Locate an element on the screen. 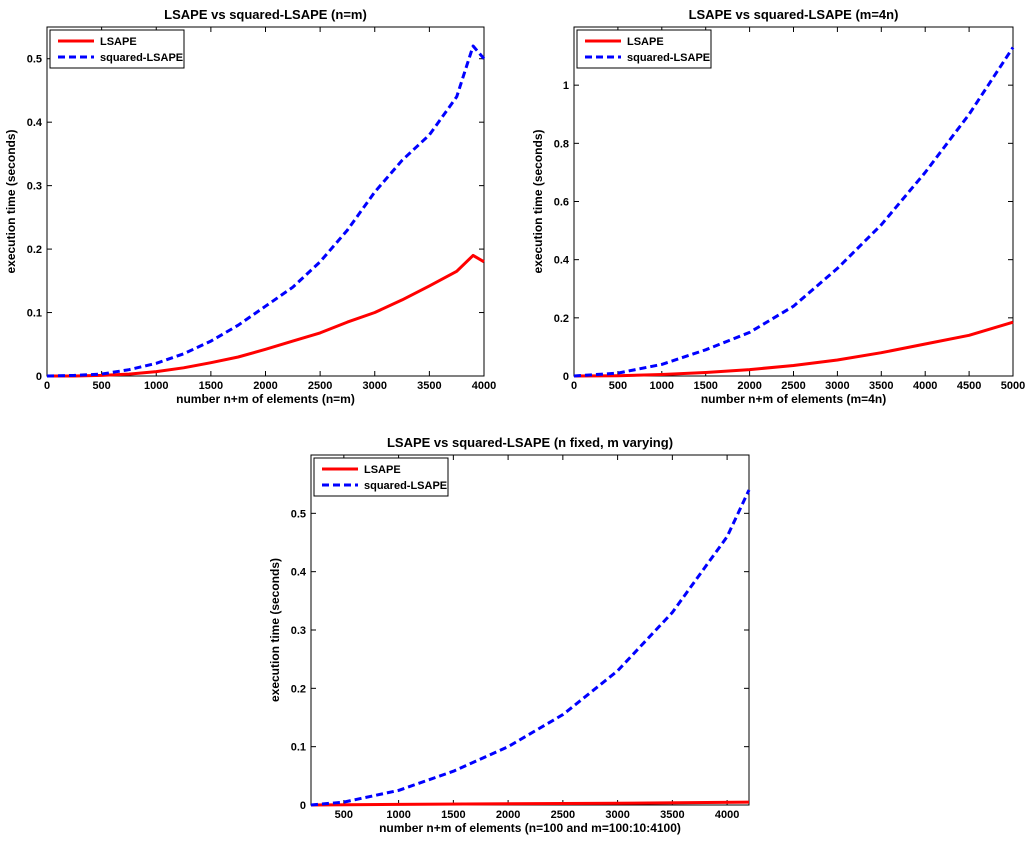 The height and width of the screenshot is (841, 1028). chart-title: LSAPE vs squared-LSAPE (n=m) is located at coordinates (265, 14).